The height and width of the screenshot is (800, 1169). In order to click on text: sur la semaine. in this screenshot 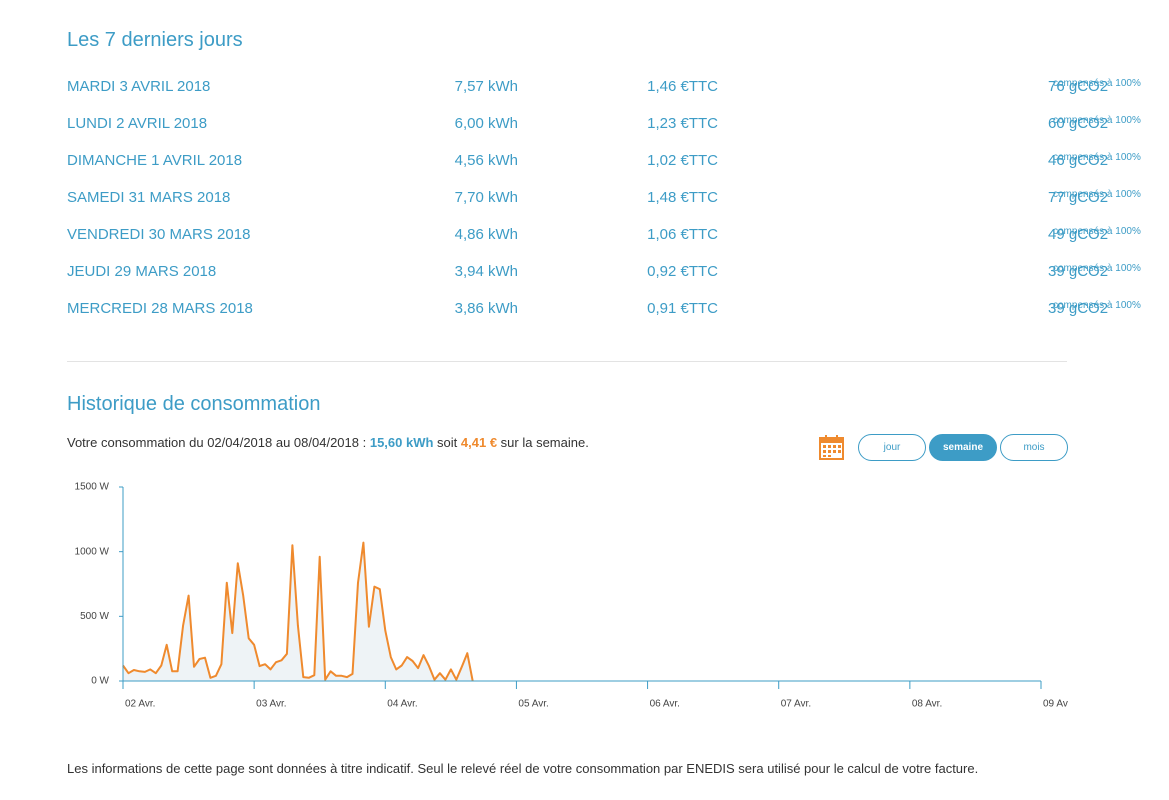, I will do `click(543, 442)`.